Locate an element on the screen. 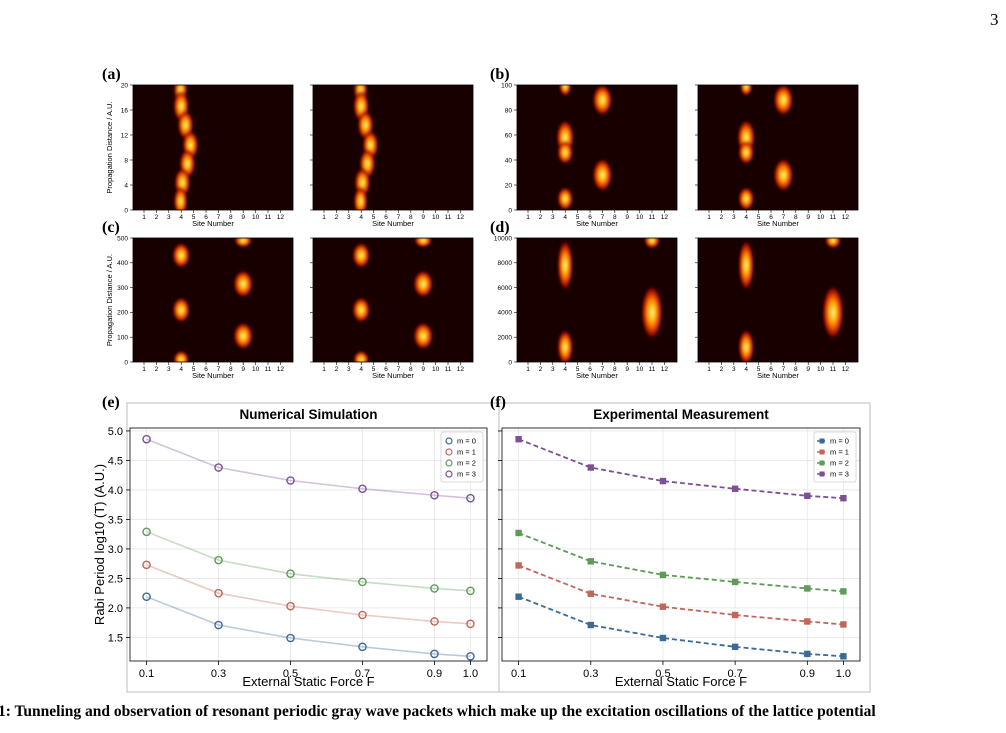  page-number: 3 is located at coordinates (994, 19).